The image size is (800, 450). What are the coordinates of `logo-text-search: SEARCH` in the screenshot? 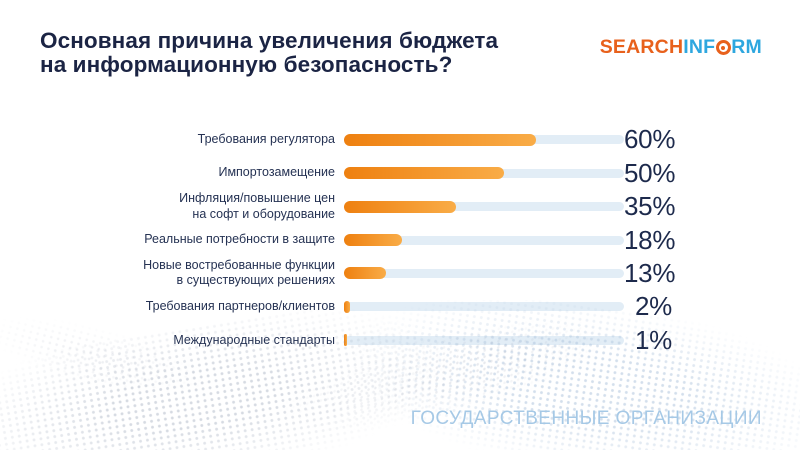 It's located at (641, 47).